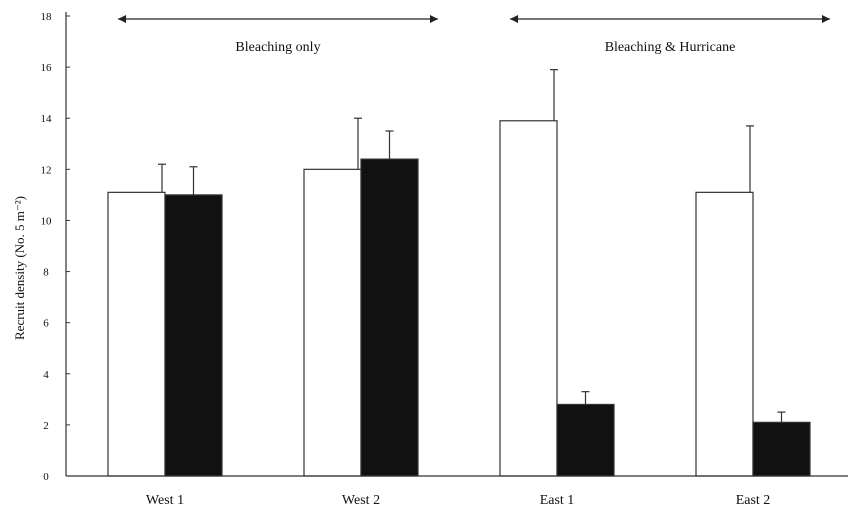 Image resolution: width=853 pixels, height=512 pixels. Describe the element at coordinates (46, 324) in the screenshot. I see `y-tick-label: 6` at that location.